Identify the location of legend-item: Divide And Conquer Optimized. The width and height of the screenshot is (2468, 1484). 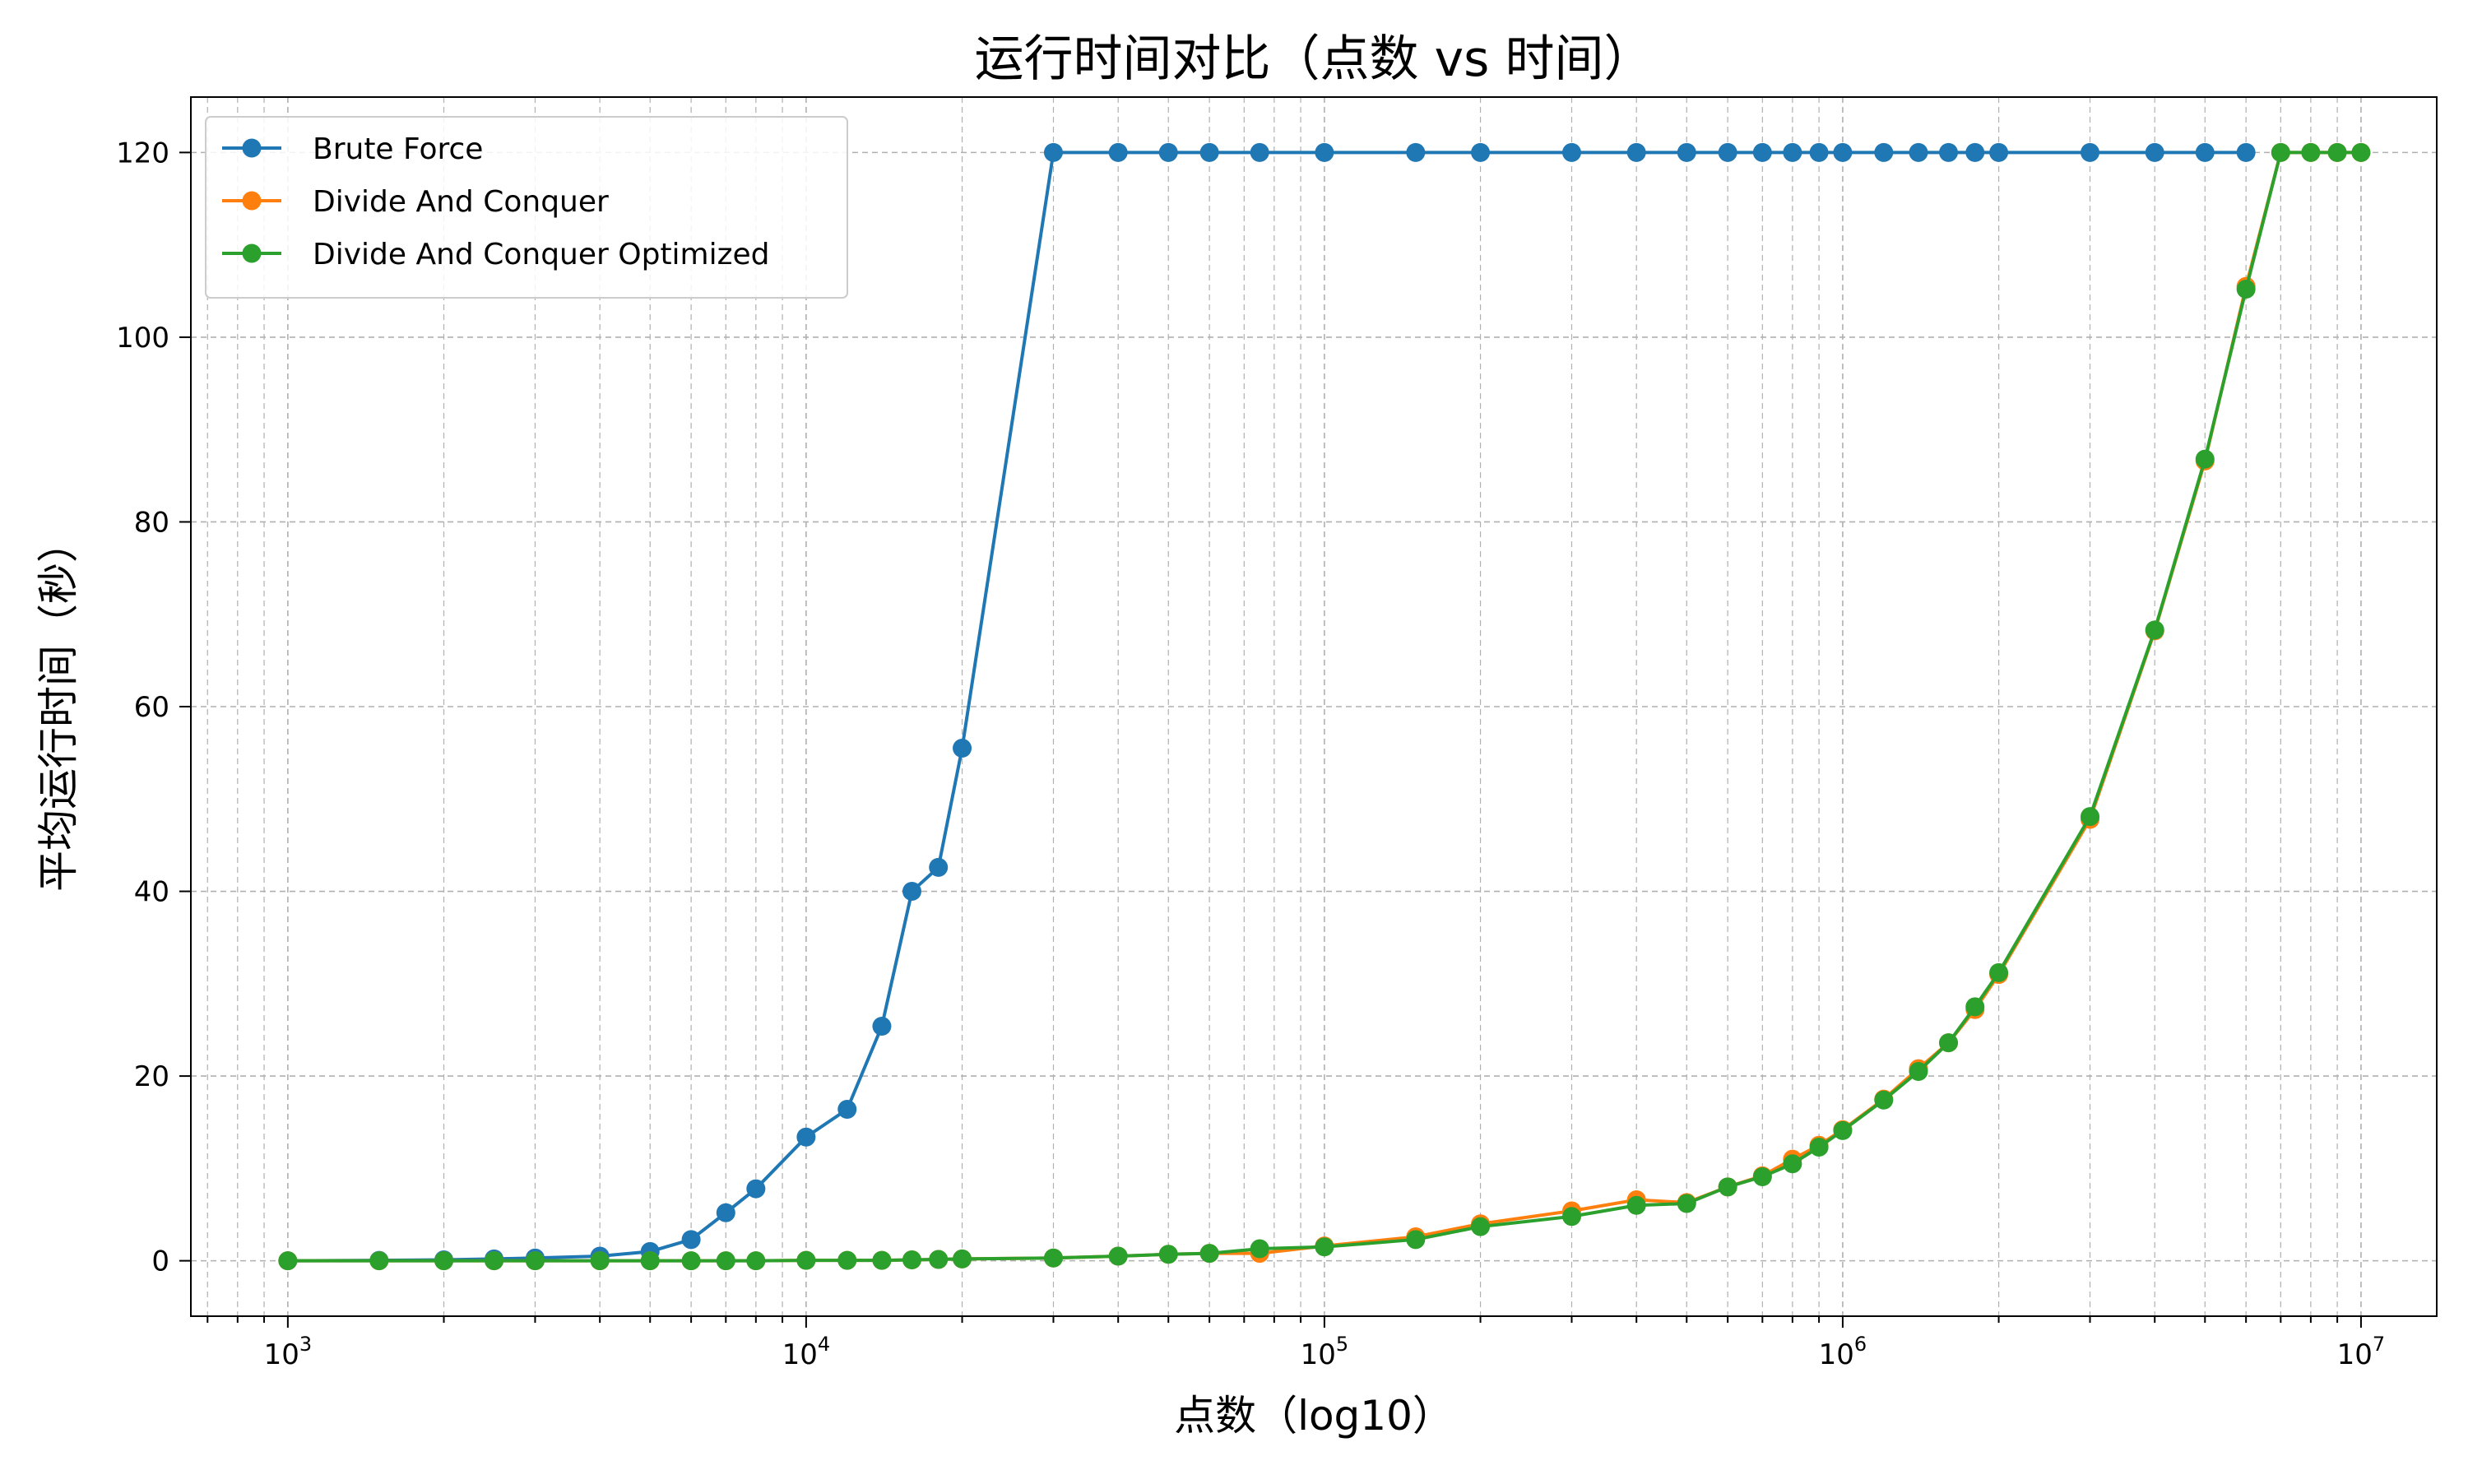
(496, 254).